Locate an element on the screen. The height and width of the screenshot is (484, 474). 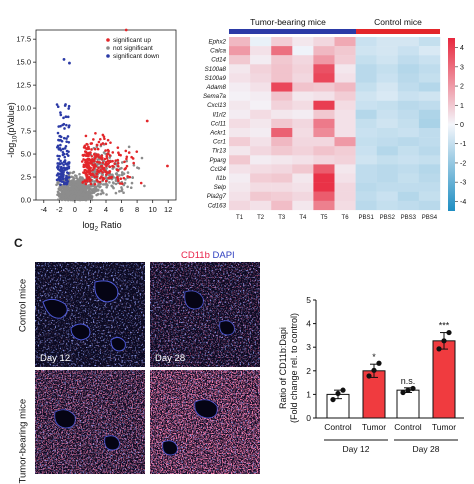
micrograph-tumor-day12 is located at coordinates (90, 422).